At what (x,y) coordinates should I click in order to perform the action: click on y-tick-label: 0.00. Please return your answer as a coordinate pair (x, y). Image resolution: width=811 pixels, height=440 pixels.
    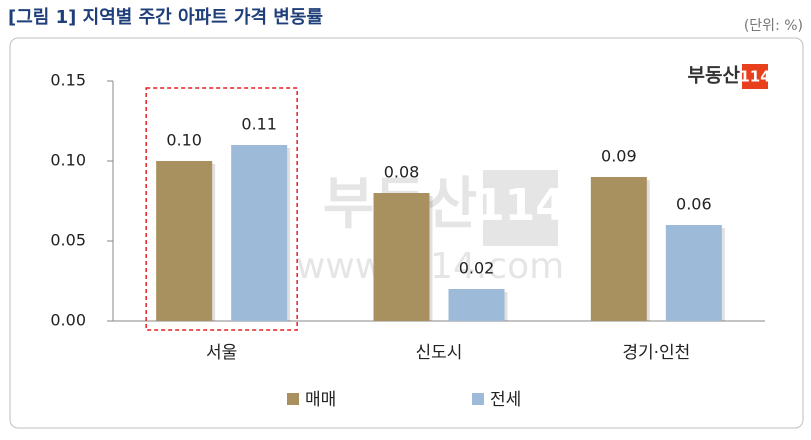
    Looking at the image, I should click on (68, 320).